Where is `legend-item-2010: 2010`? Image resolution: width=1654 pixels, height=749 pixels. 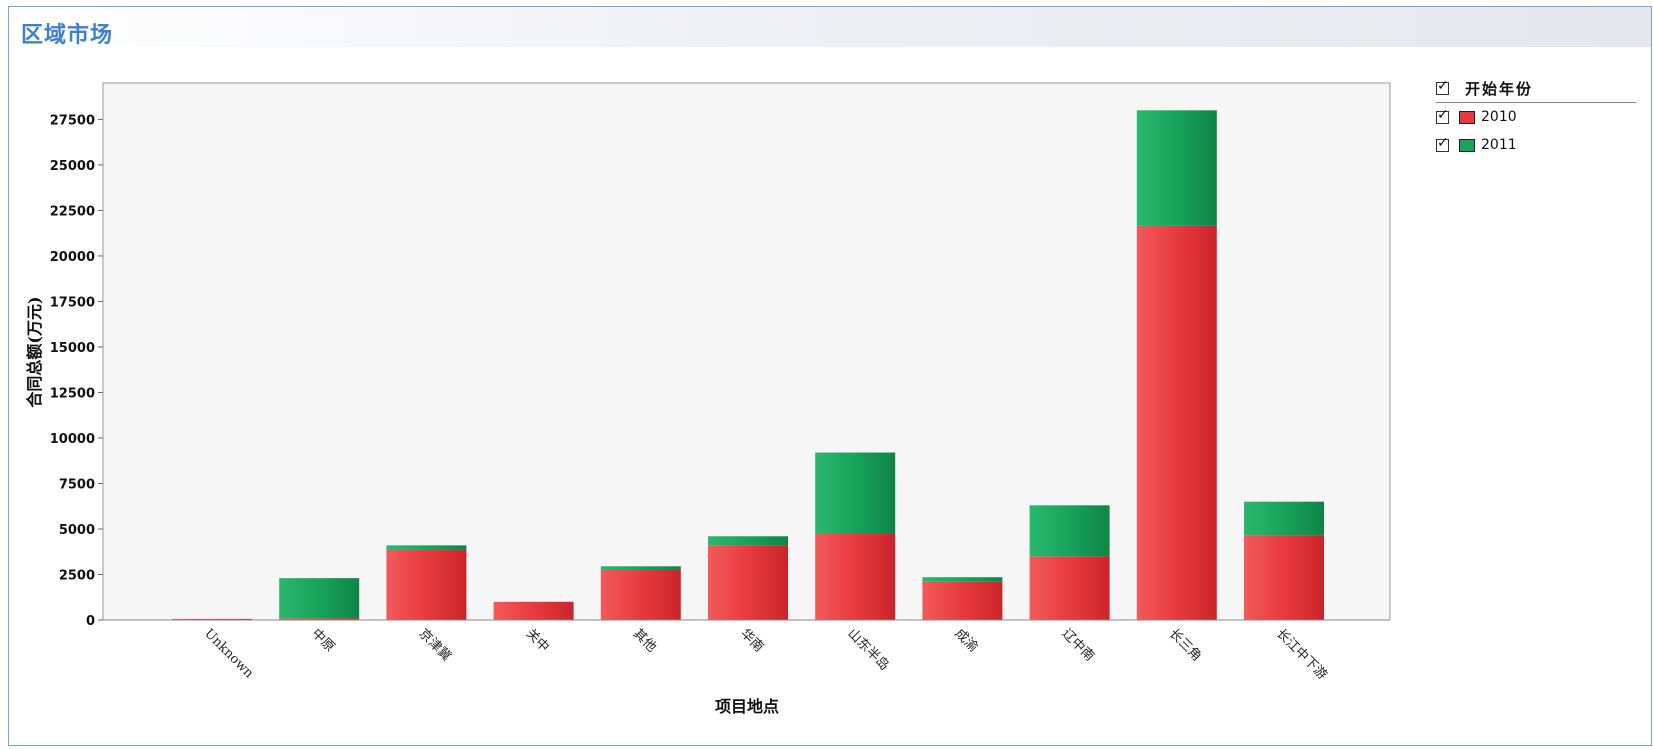
legend-item-2010: 2010 is located at coordinates (1543, 117).